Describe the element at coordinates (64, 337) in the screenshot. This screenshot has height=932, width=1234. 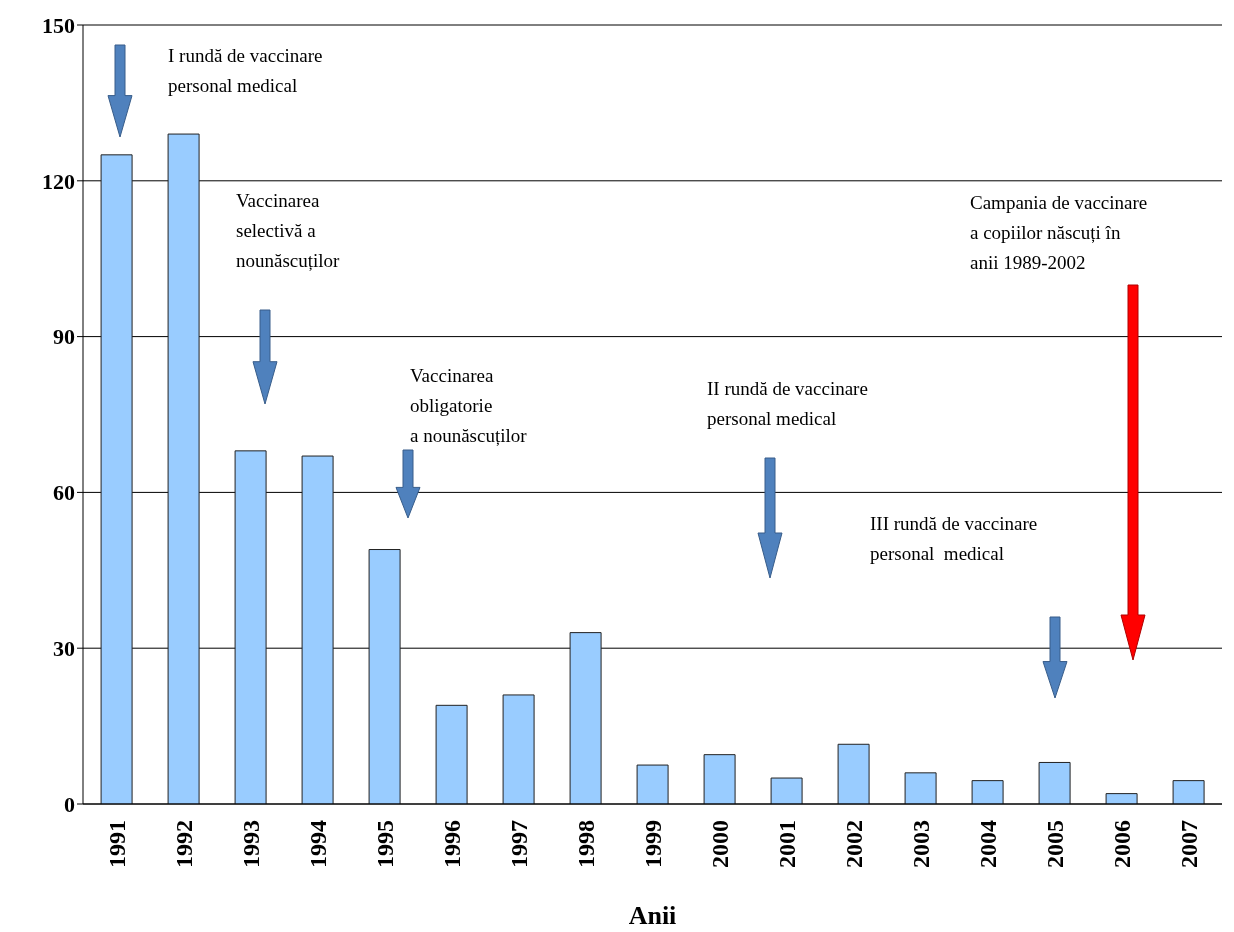
I see `y-tick-label: 90` at that location.